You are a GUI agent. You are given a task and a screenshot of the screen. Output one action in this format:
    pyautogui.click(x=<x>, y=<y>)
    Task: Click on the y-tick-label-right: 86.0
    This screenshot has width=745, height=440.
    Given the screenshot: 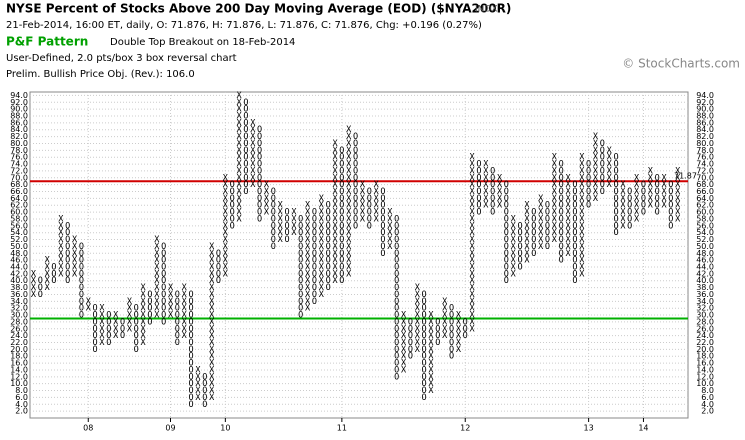 What is the action you would take?
    pyautogui.click(x=705, y=122)
    